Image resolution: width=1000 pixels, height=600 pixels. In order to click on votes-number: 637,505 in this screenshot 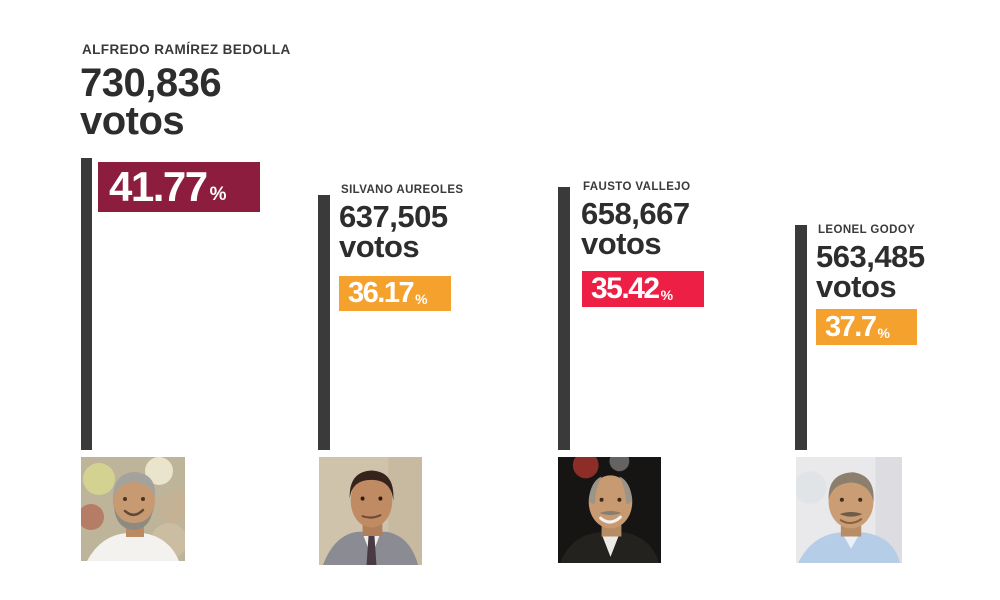, I will do `click(393, 216)`.